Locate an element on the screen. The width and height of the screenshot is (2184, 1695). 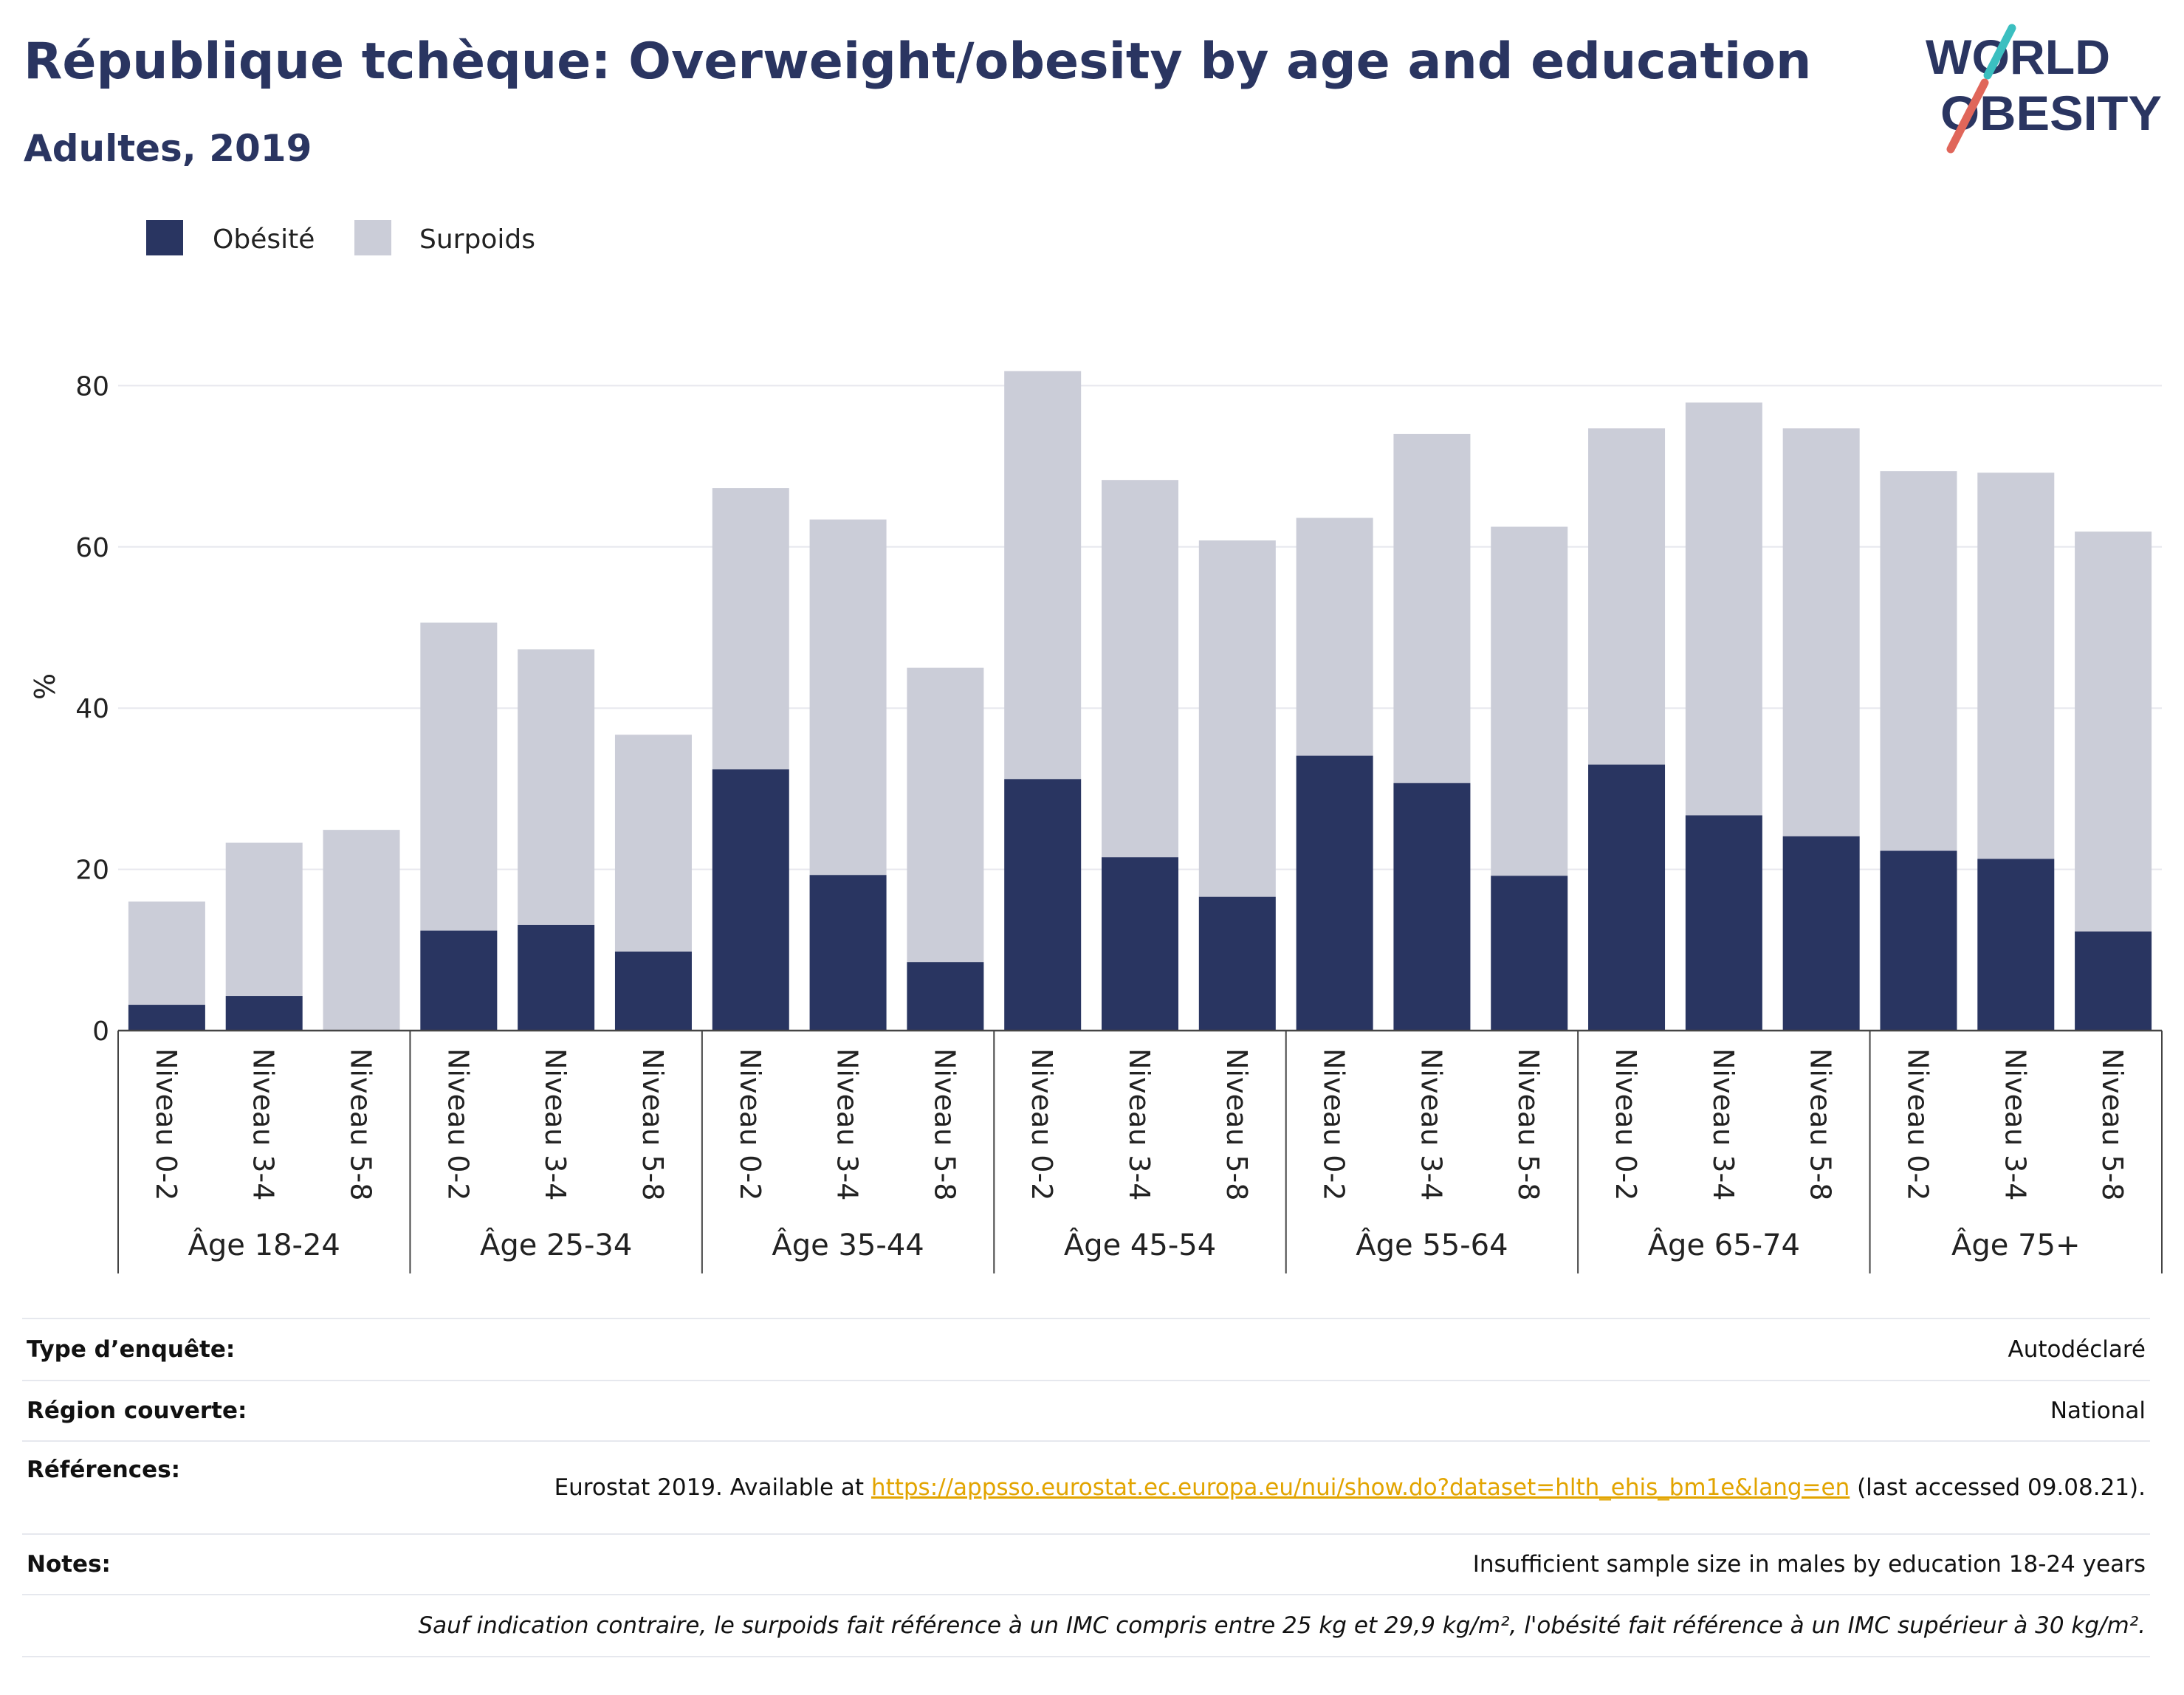
x-group-label: Âge 65-74 is located at coordinates (1724, 1244).